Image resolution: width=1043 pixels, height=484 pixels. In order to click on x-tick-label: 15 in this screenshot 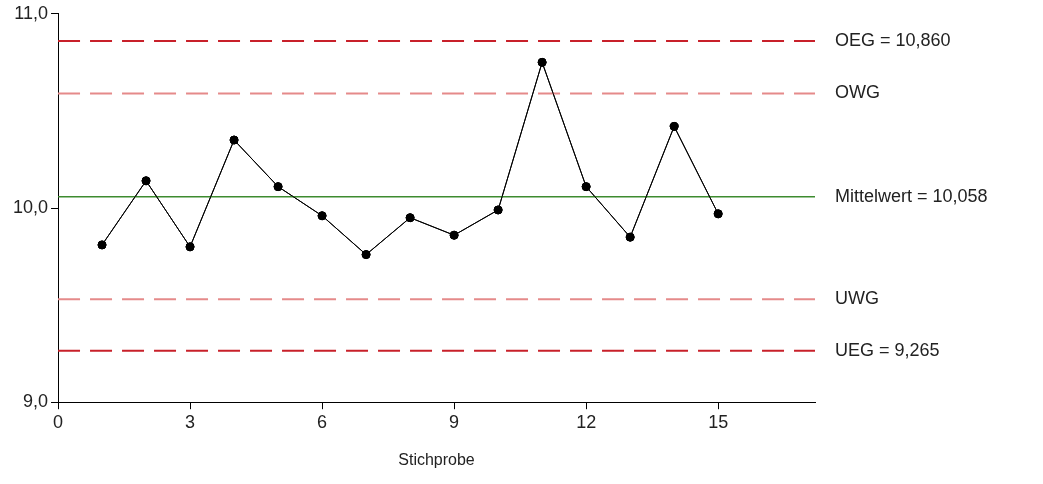, I will do `click(718, 421)`.